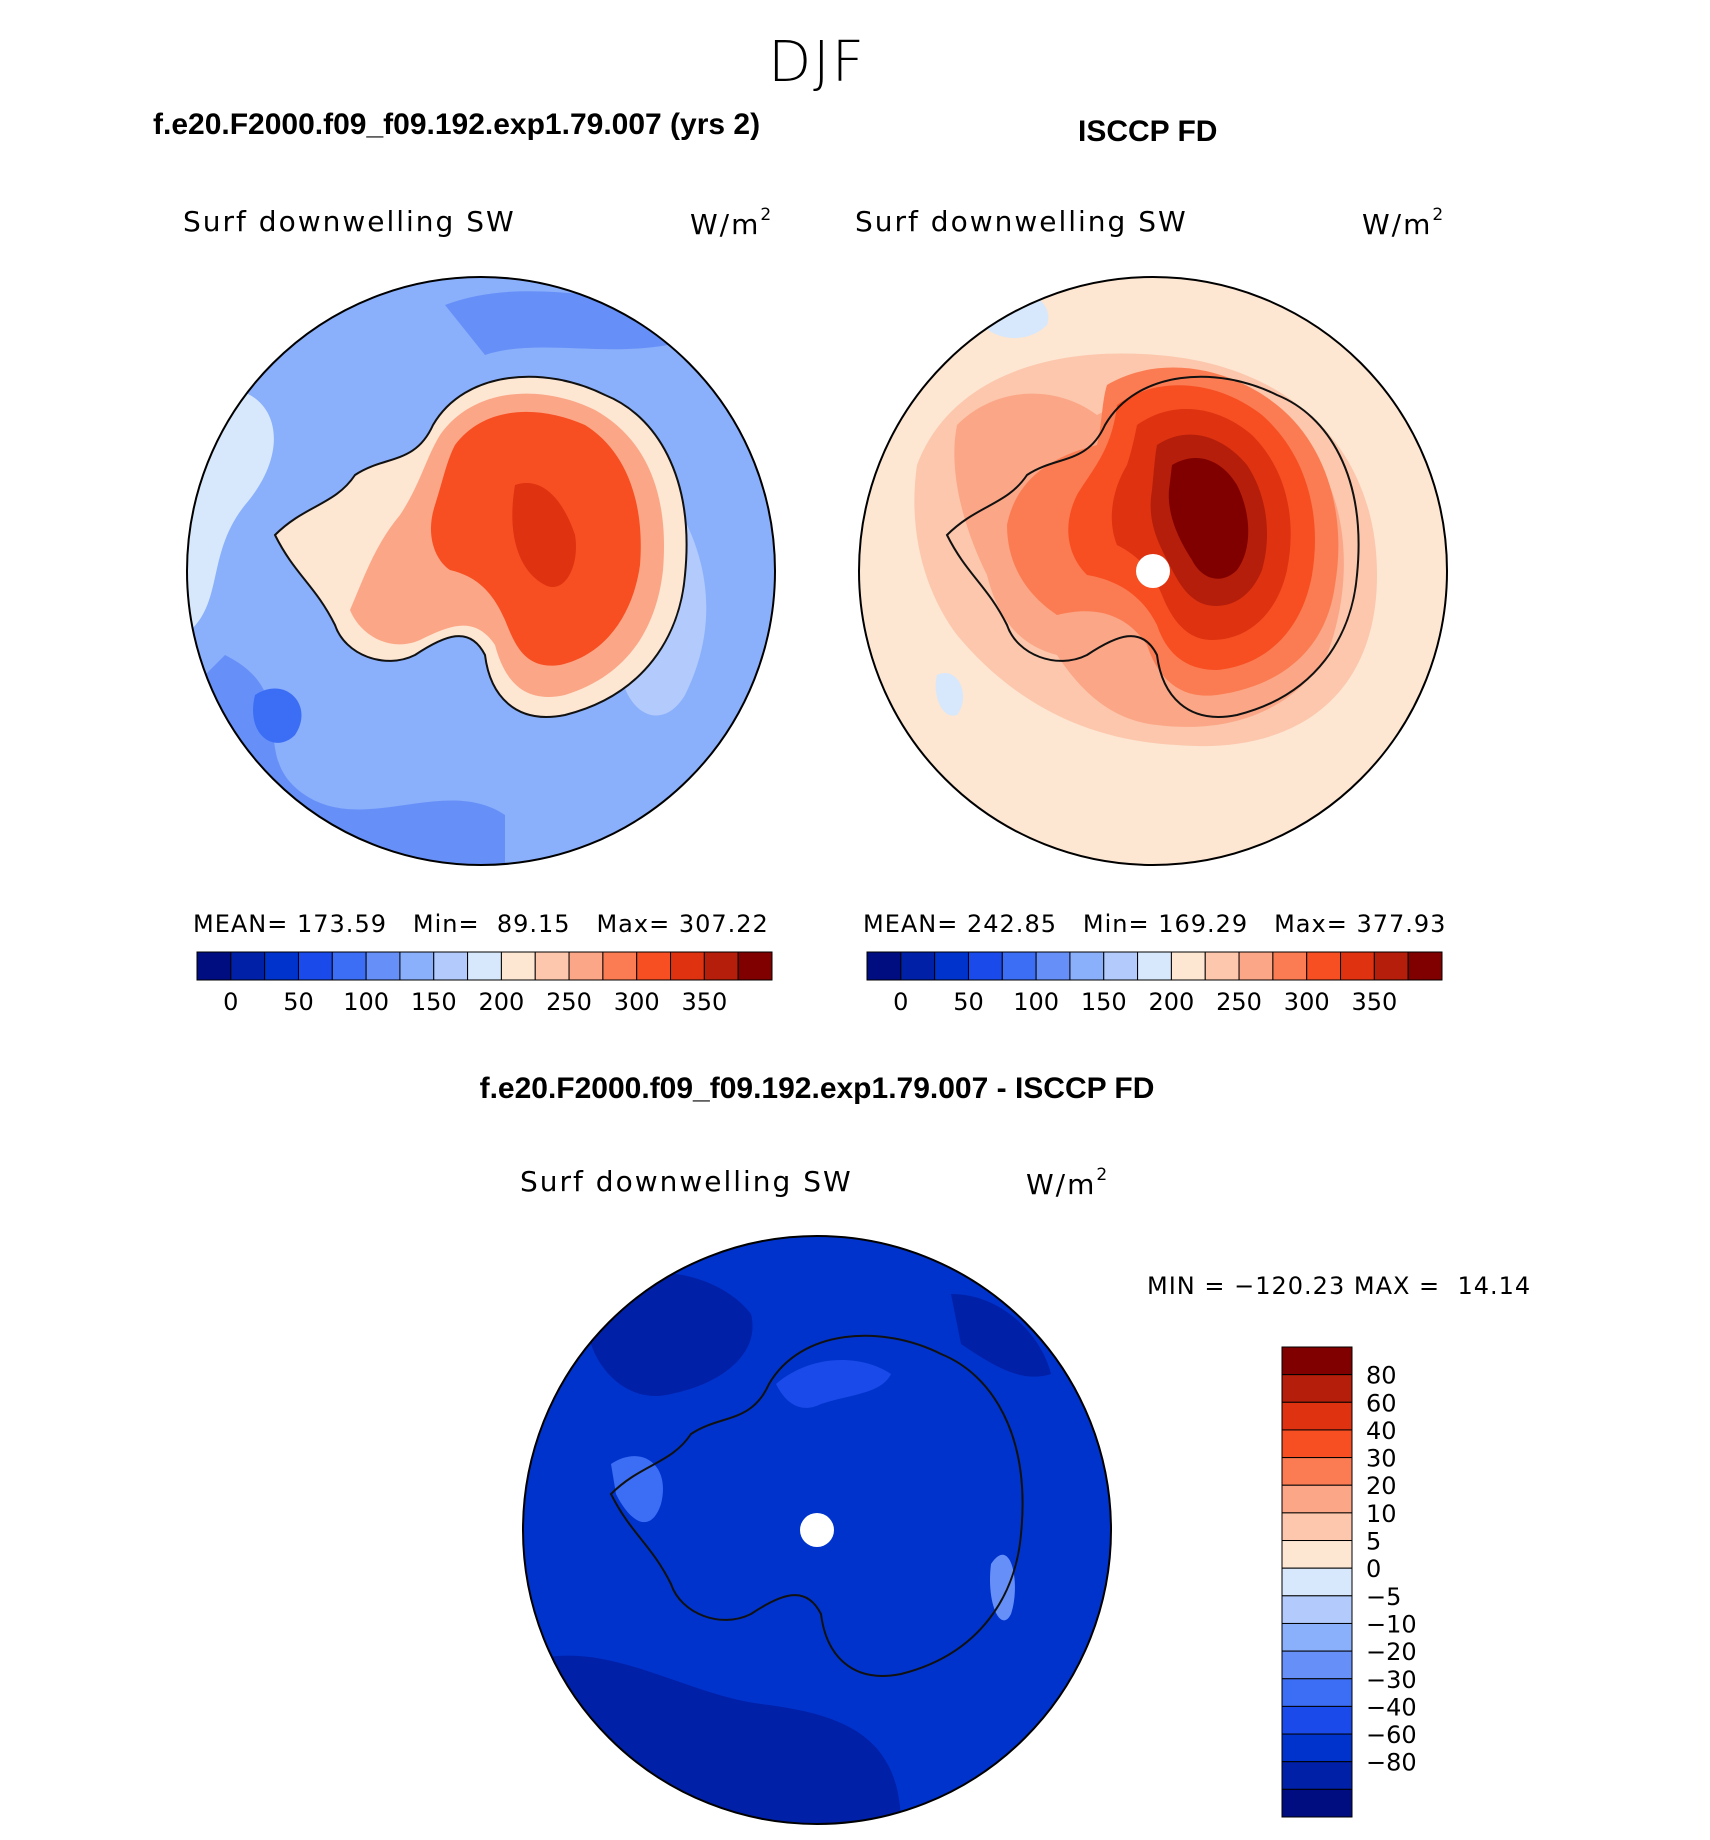  I want to click on obs-colorbar-tick-label: 300, so click(1307, 1002).